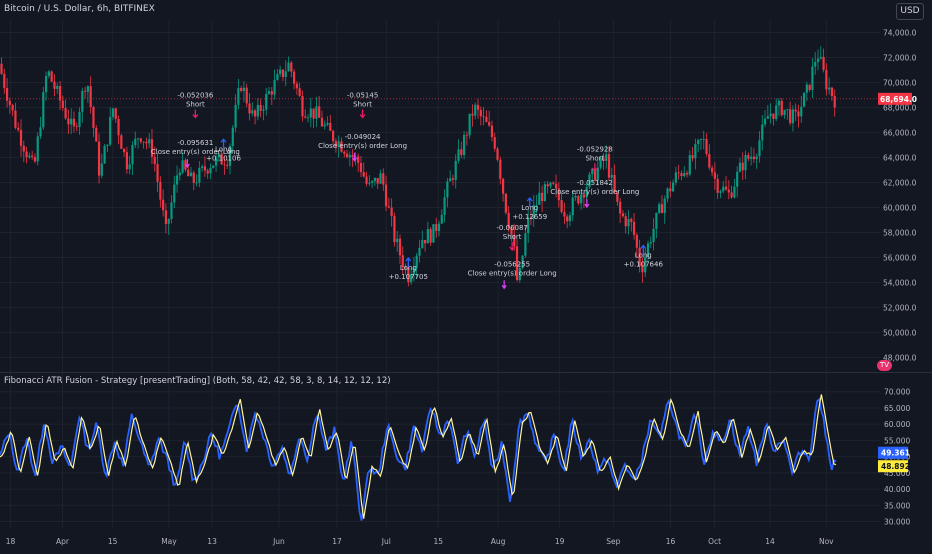  I want to click on time-axis-label: 15, so click(113, 541).